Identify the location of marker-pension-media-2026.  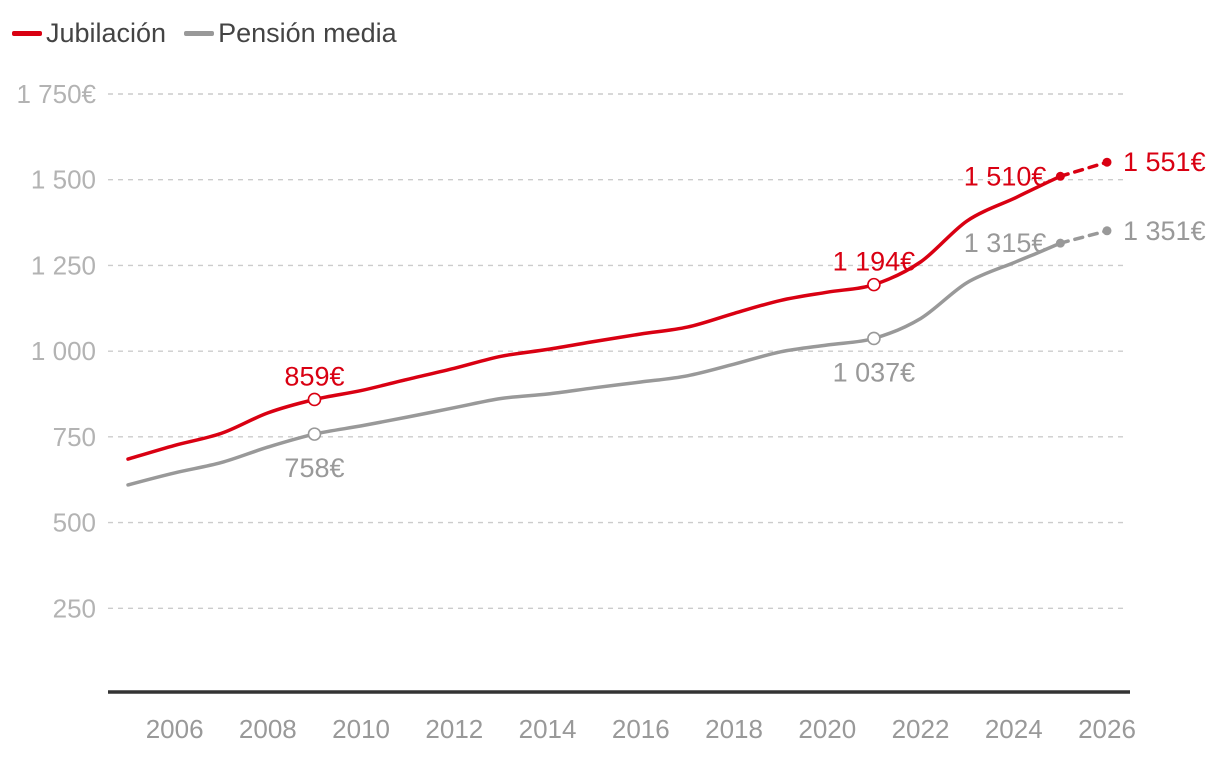
(1107, 231).